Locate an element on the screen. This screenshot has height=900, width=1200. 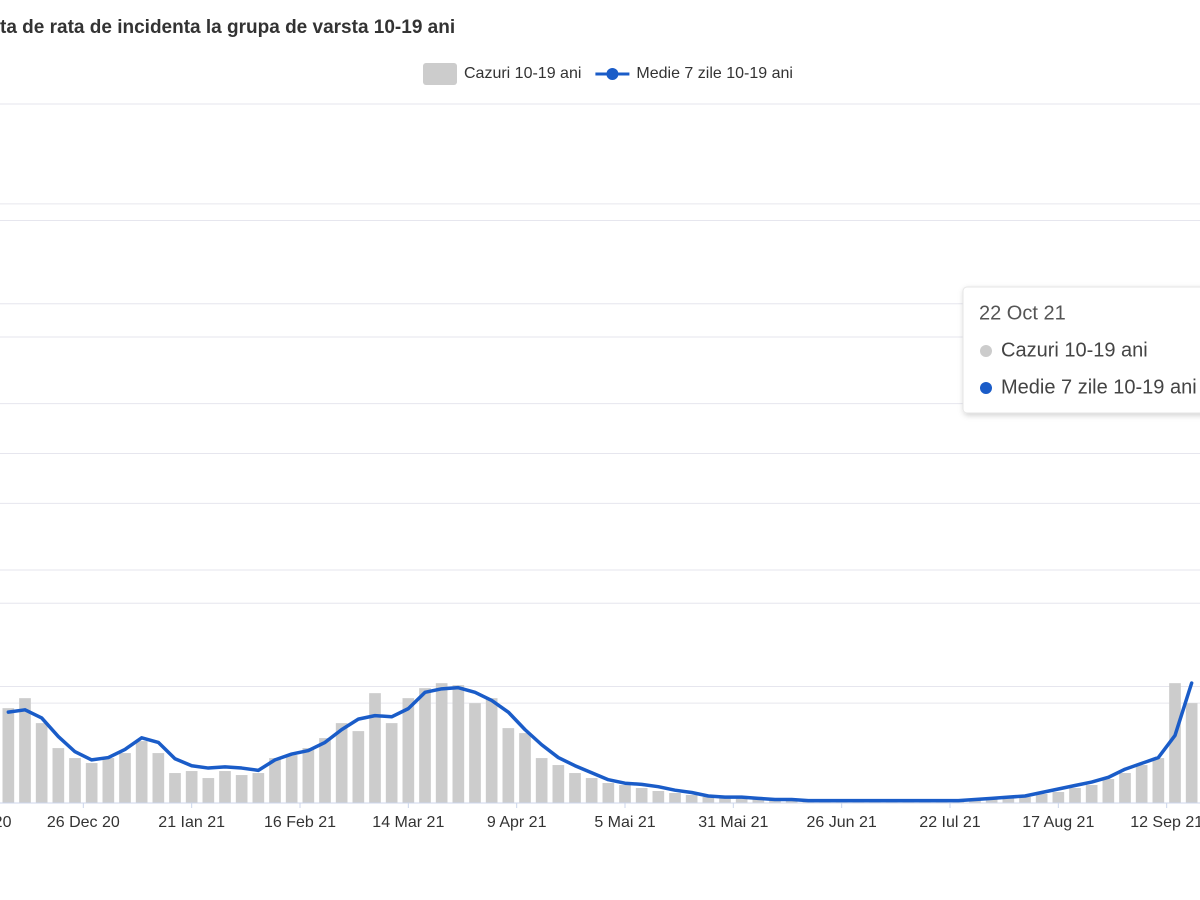
x-tick-label: 30 Nov 20 is located at coordinates (6, 822).